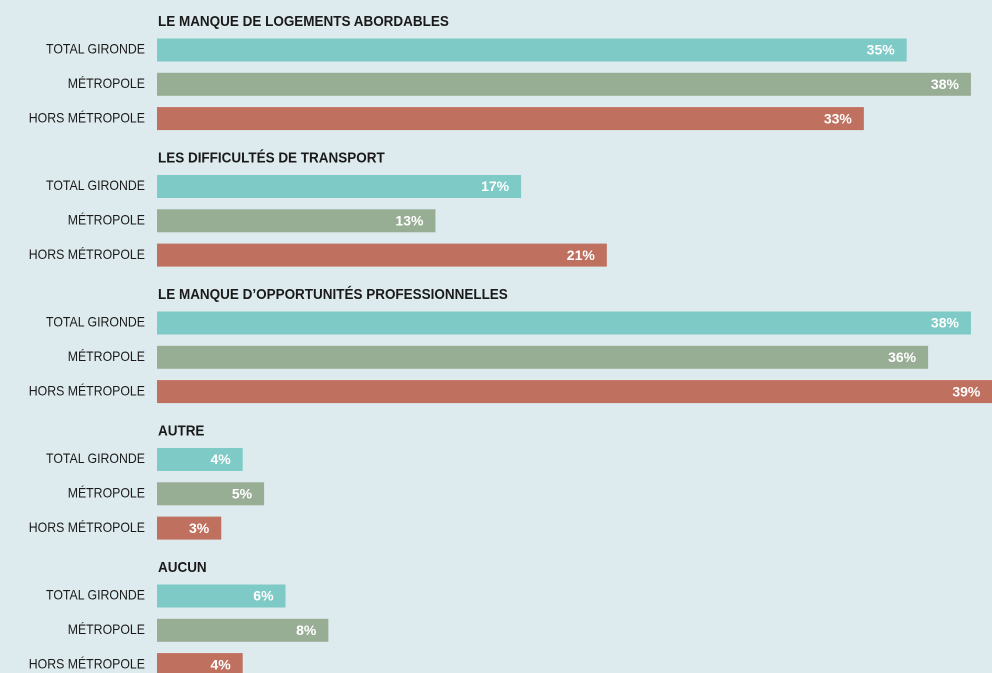 Image resolution: width=992 pixels, height=673 pixels. I want to click on group-title: AUTRE, so click(181, 431).